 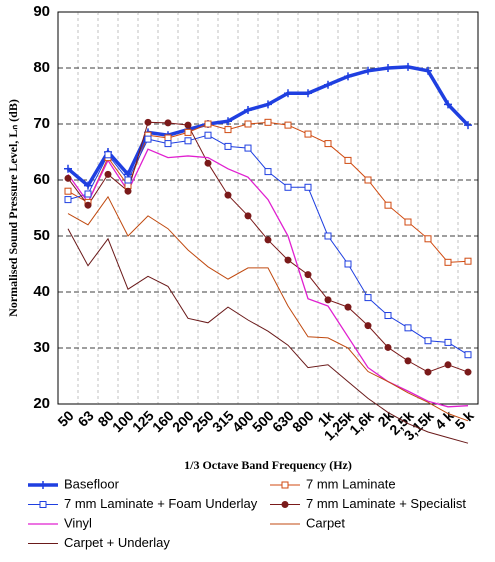 What do you see at coordinates (161, 503) in the screenshot?
I see `legend-label: 7 mm Laminate + Foam Underlay` at bounding box center [161, 503].